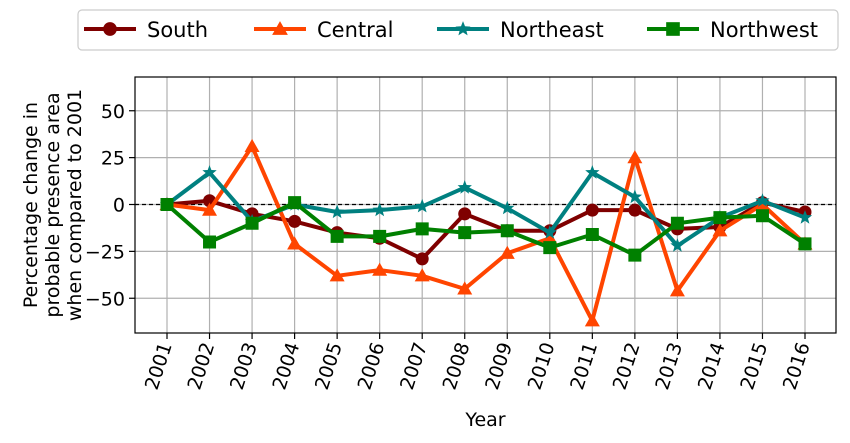  I want to click on legend-label-central: Central, so click(355, 30).